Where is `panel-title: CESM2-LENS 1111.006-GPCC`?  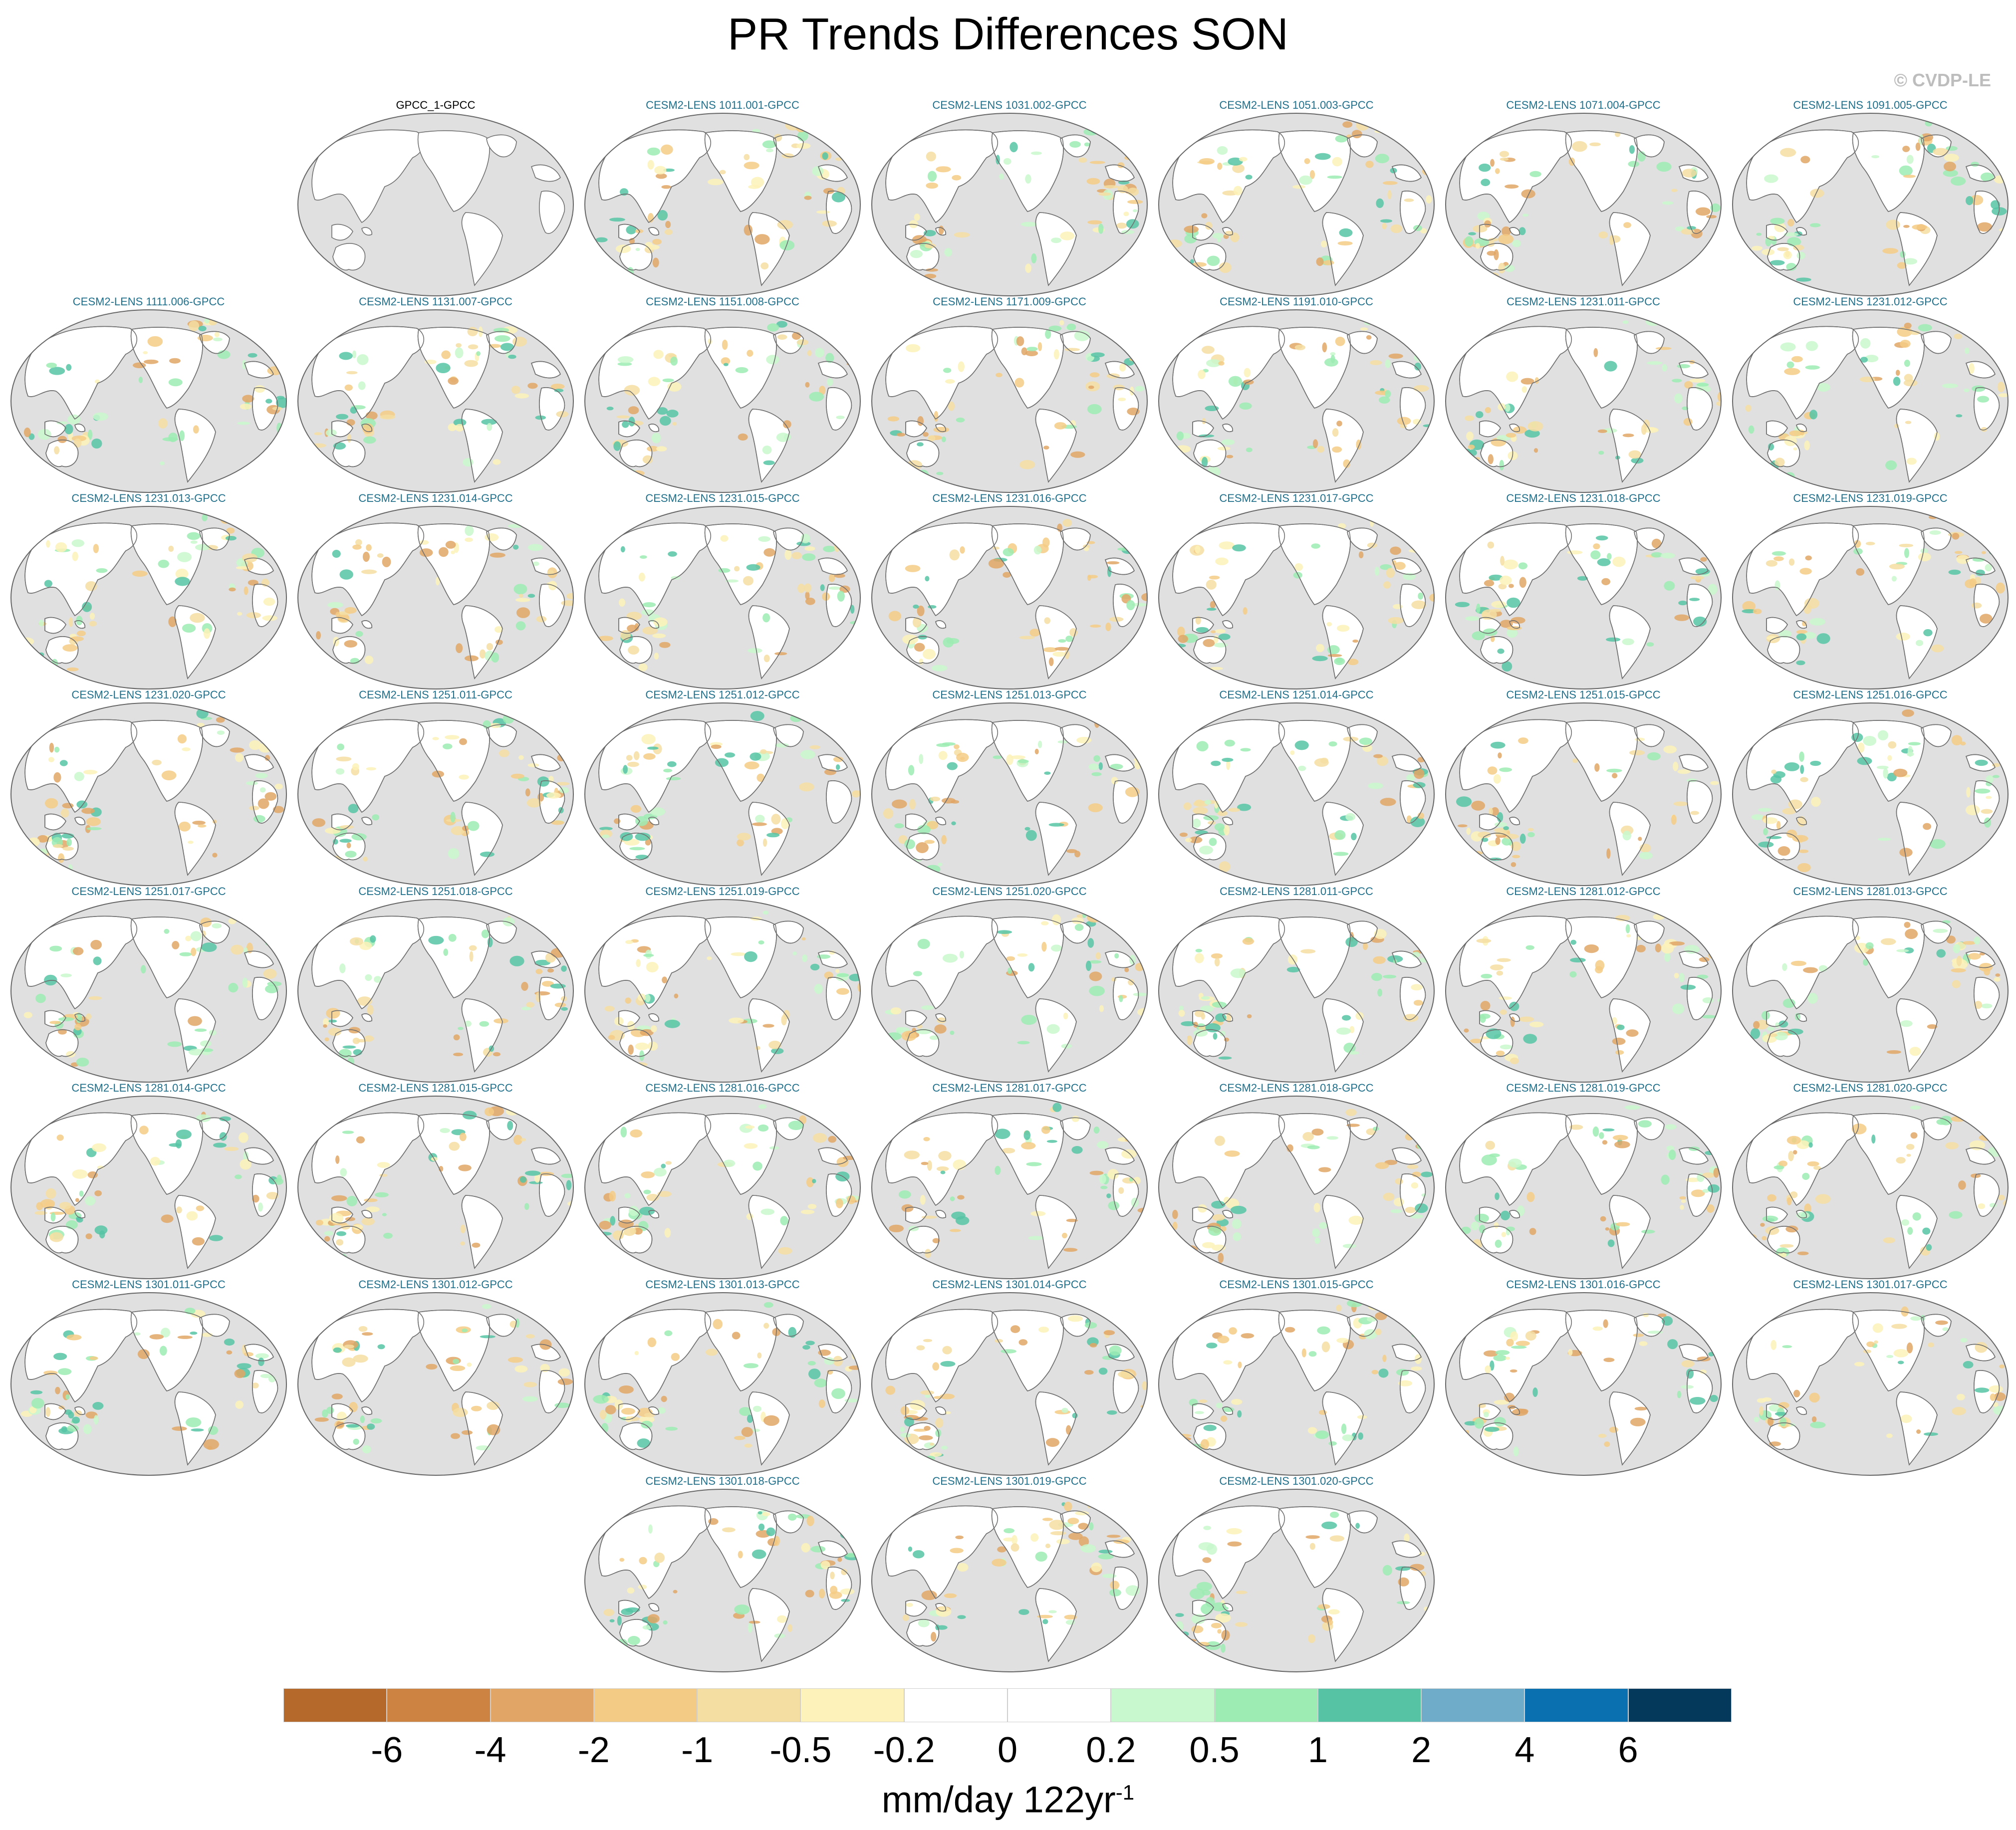
panel-title: CESM2-LENS 1111.006-GPCC is located at coordinates (148, 301).